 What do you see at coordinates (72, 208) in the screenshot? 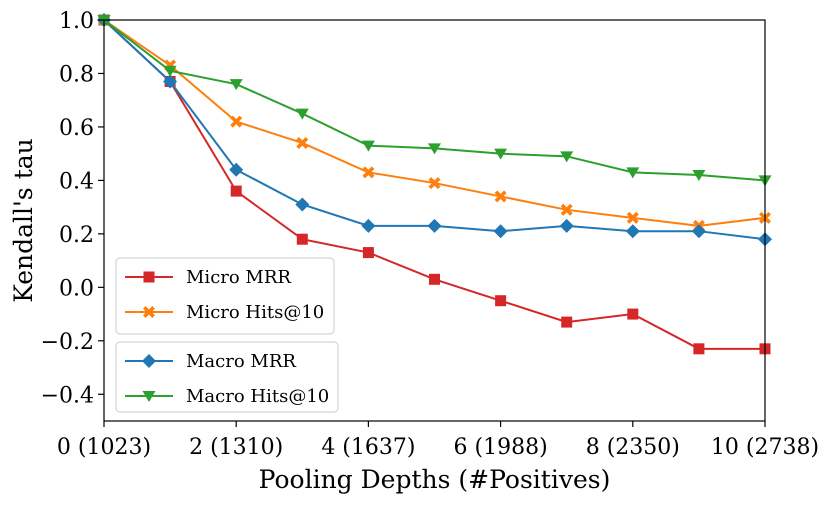
I see `y-axis: 1.0 0.8 0.6 0.4 0.2 0.0 −0.2 −0.4` at bounding box center [72, 208].